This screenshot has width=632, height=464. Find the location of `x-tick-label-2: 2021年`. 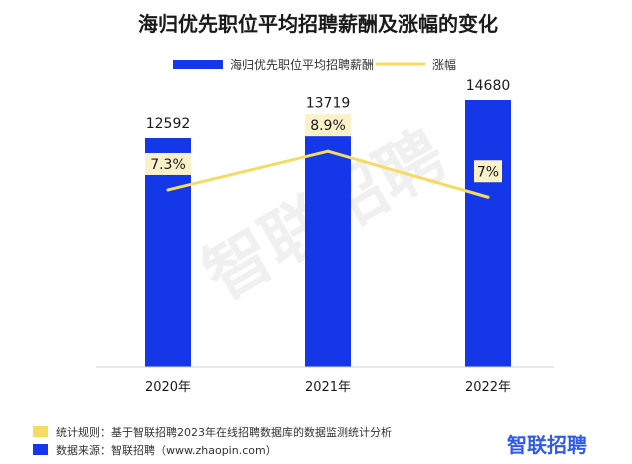

x-tick-label-2: 2021年 is located at coordinates (328, 387).